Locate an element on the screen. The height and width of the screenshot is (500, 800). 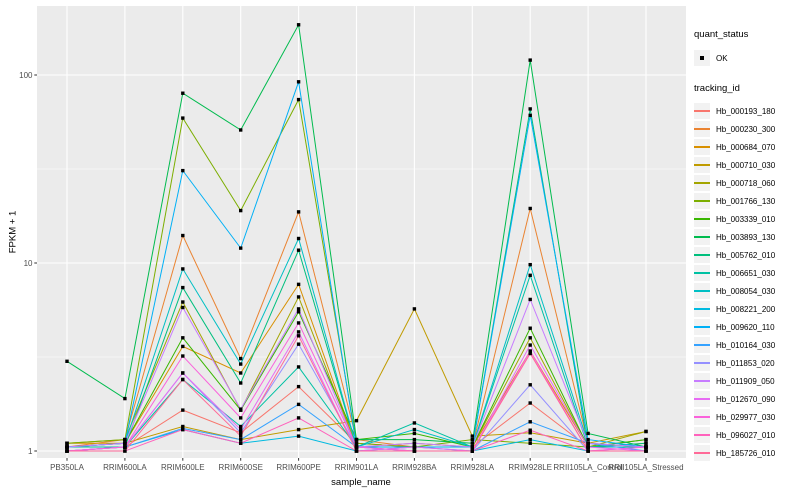
legend-item: Hb_006651_030 is located at coordinates (746, 273).